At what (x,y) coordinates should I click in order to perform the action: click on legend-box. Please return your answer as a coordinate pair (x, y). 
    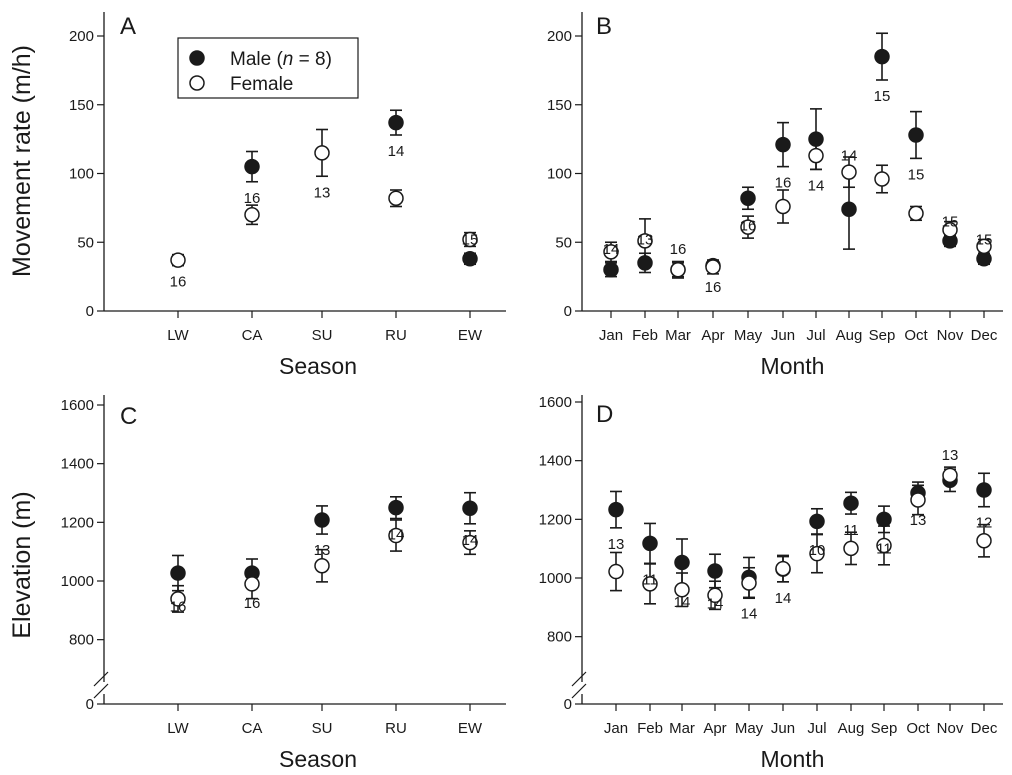
    Looking at the image, I should click on (268, 68).